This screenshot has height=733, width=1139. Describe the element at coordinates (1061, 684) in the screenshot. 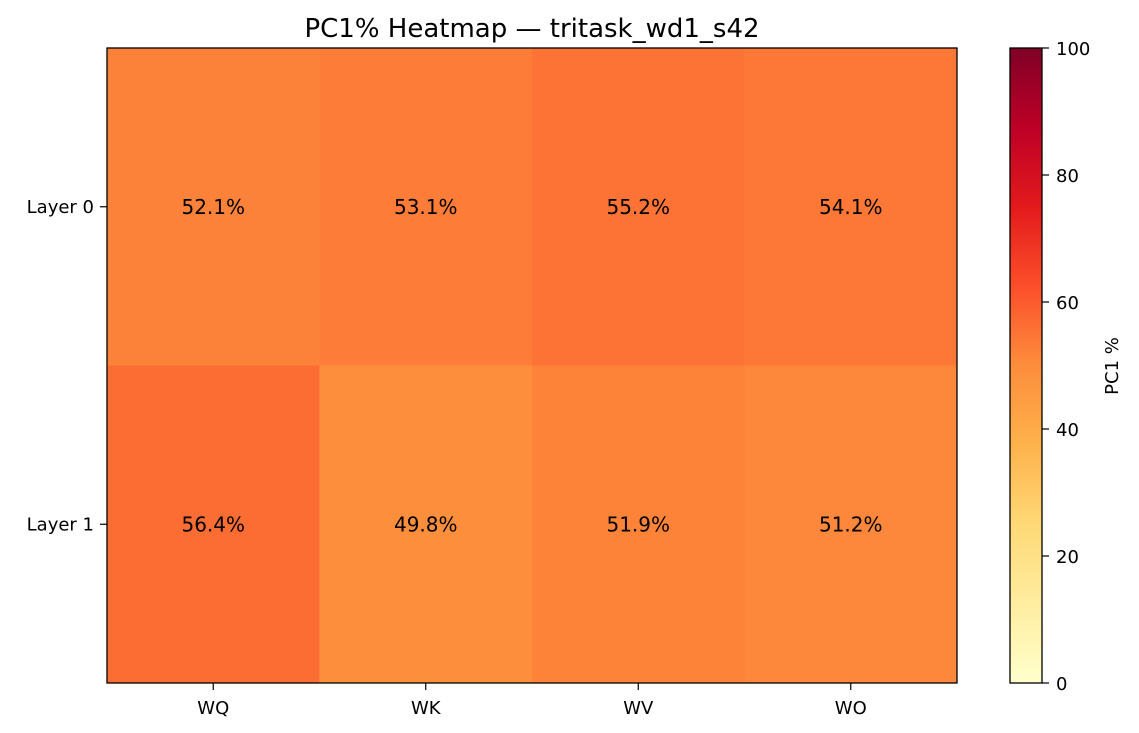

I see `colorbar-tick-label: 0` at that location.